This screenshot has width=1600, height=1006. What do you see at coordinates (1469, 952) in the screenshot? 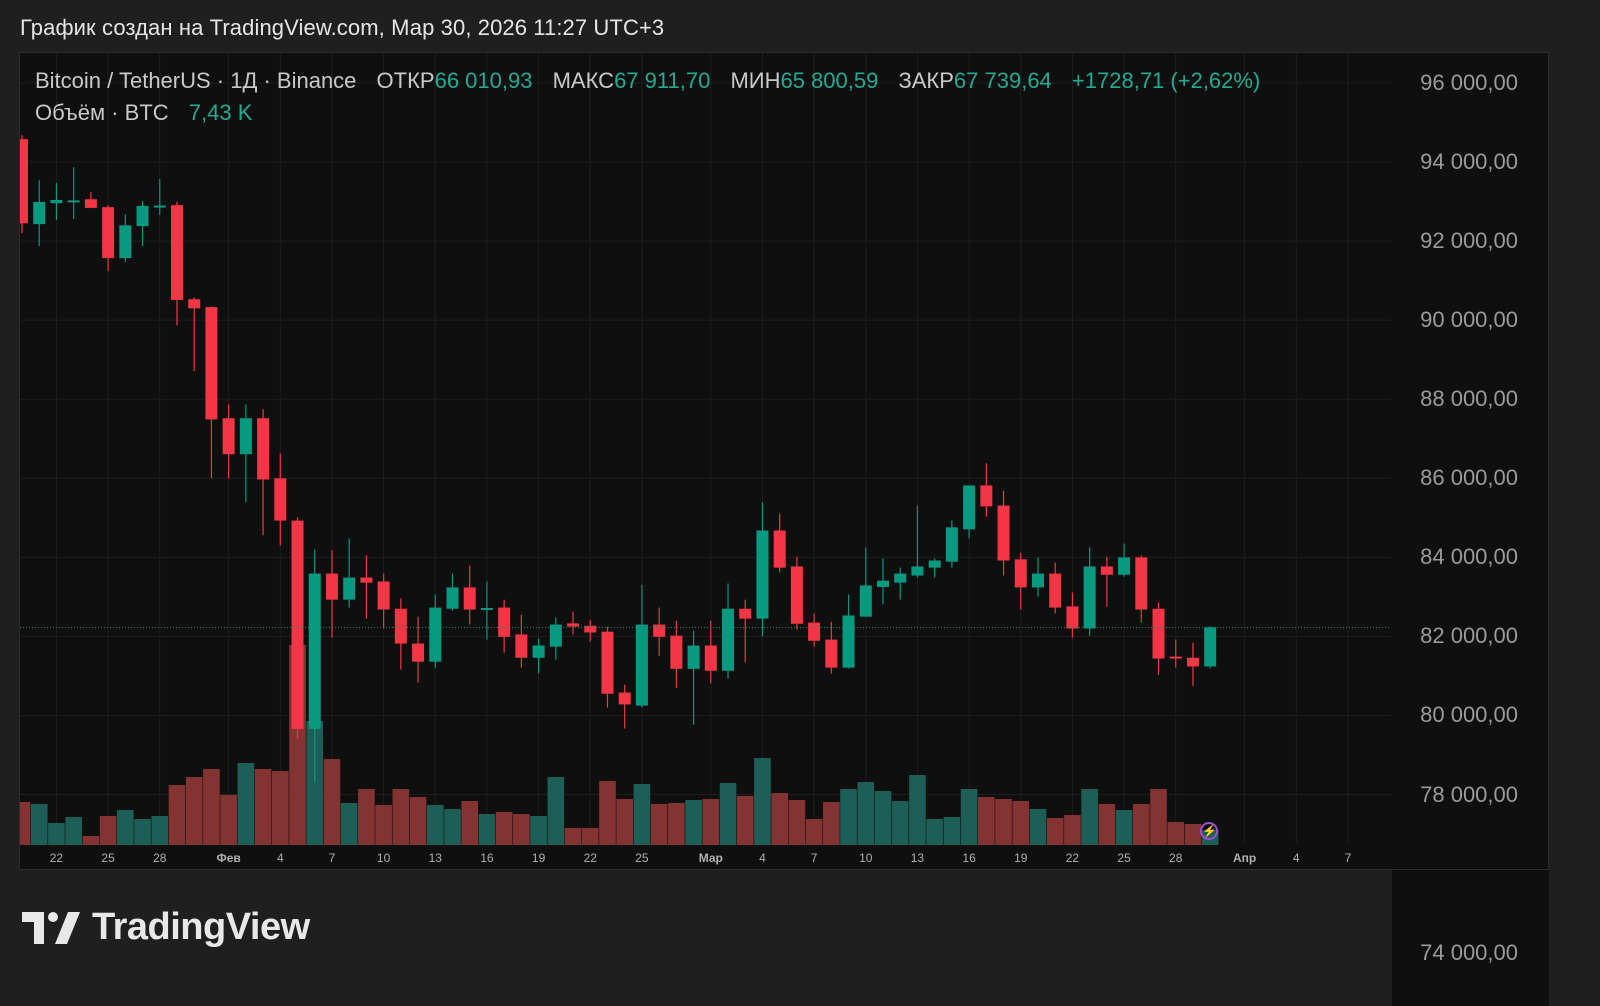
I see `price-axis-label: 74 000,00` at bounding box center [1469, 952].